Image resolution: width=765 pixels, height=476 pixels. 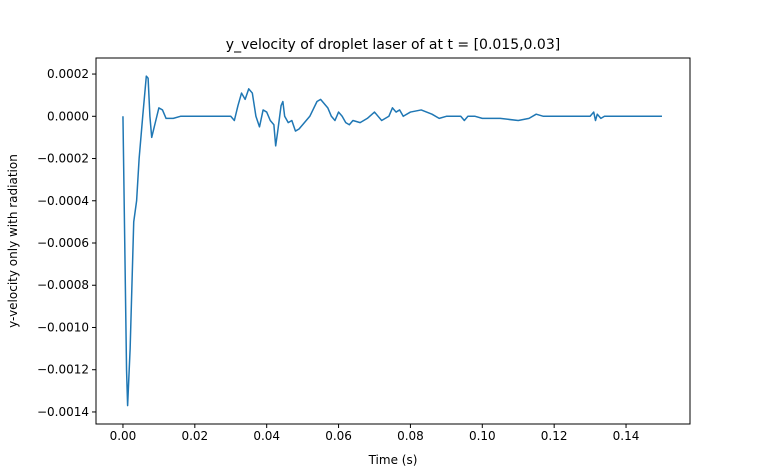 What do you see at coordinates (482, 436) in the screenshot?
I see `x-tick-label: 0.10` at bounding box center [482, 436].